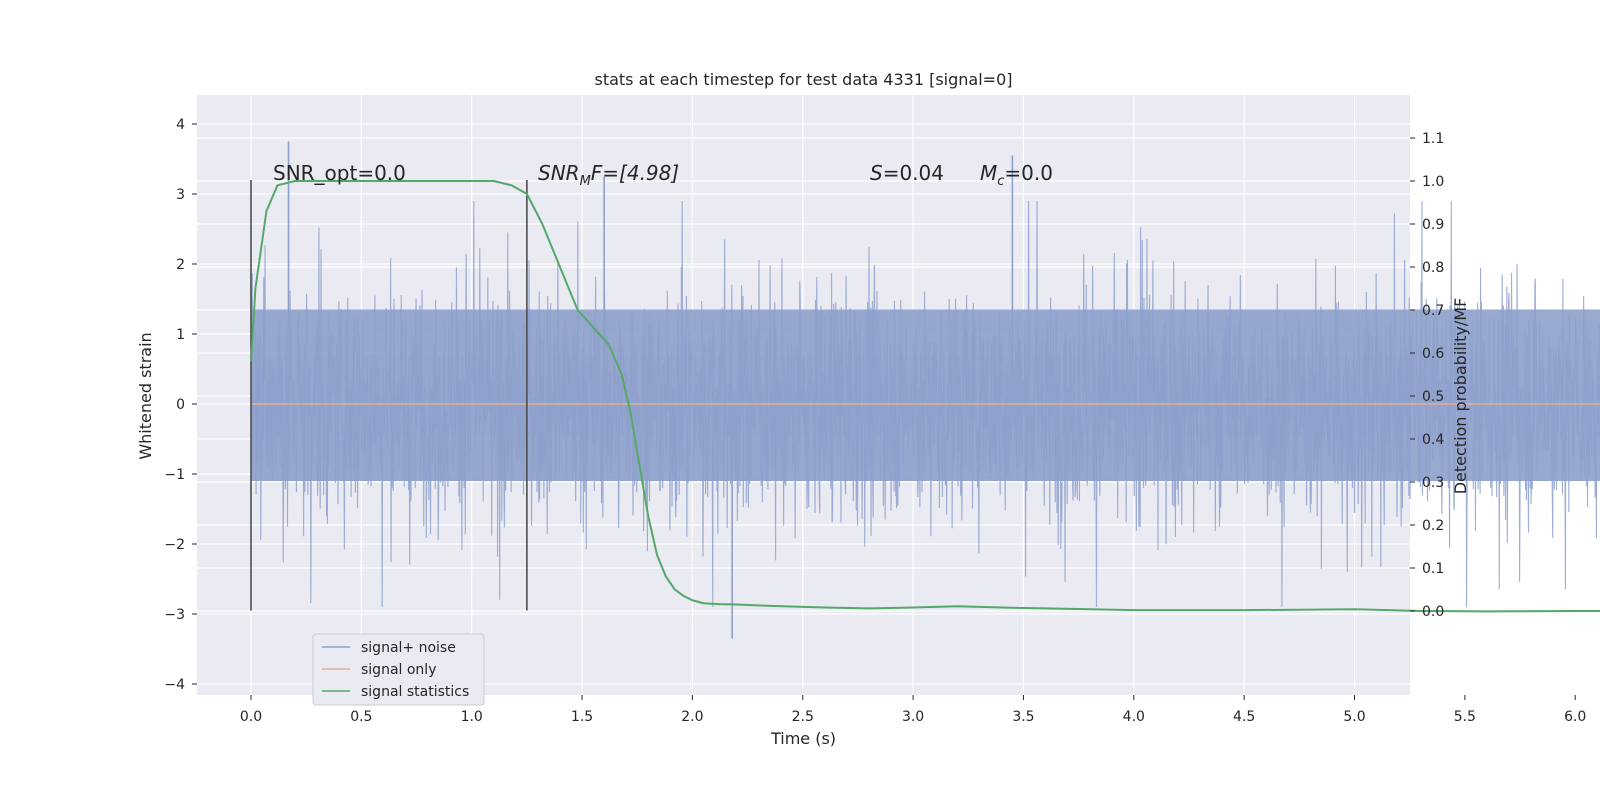 The height and width of the screenshot is (800, 1600). Describe the element at coordinates (415, 692) in the screenshot. I see `legend-label-signal-statistics: signal statistics` at that location.